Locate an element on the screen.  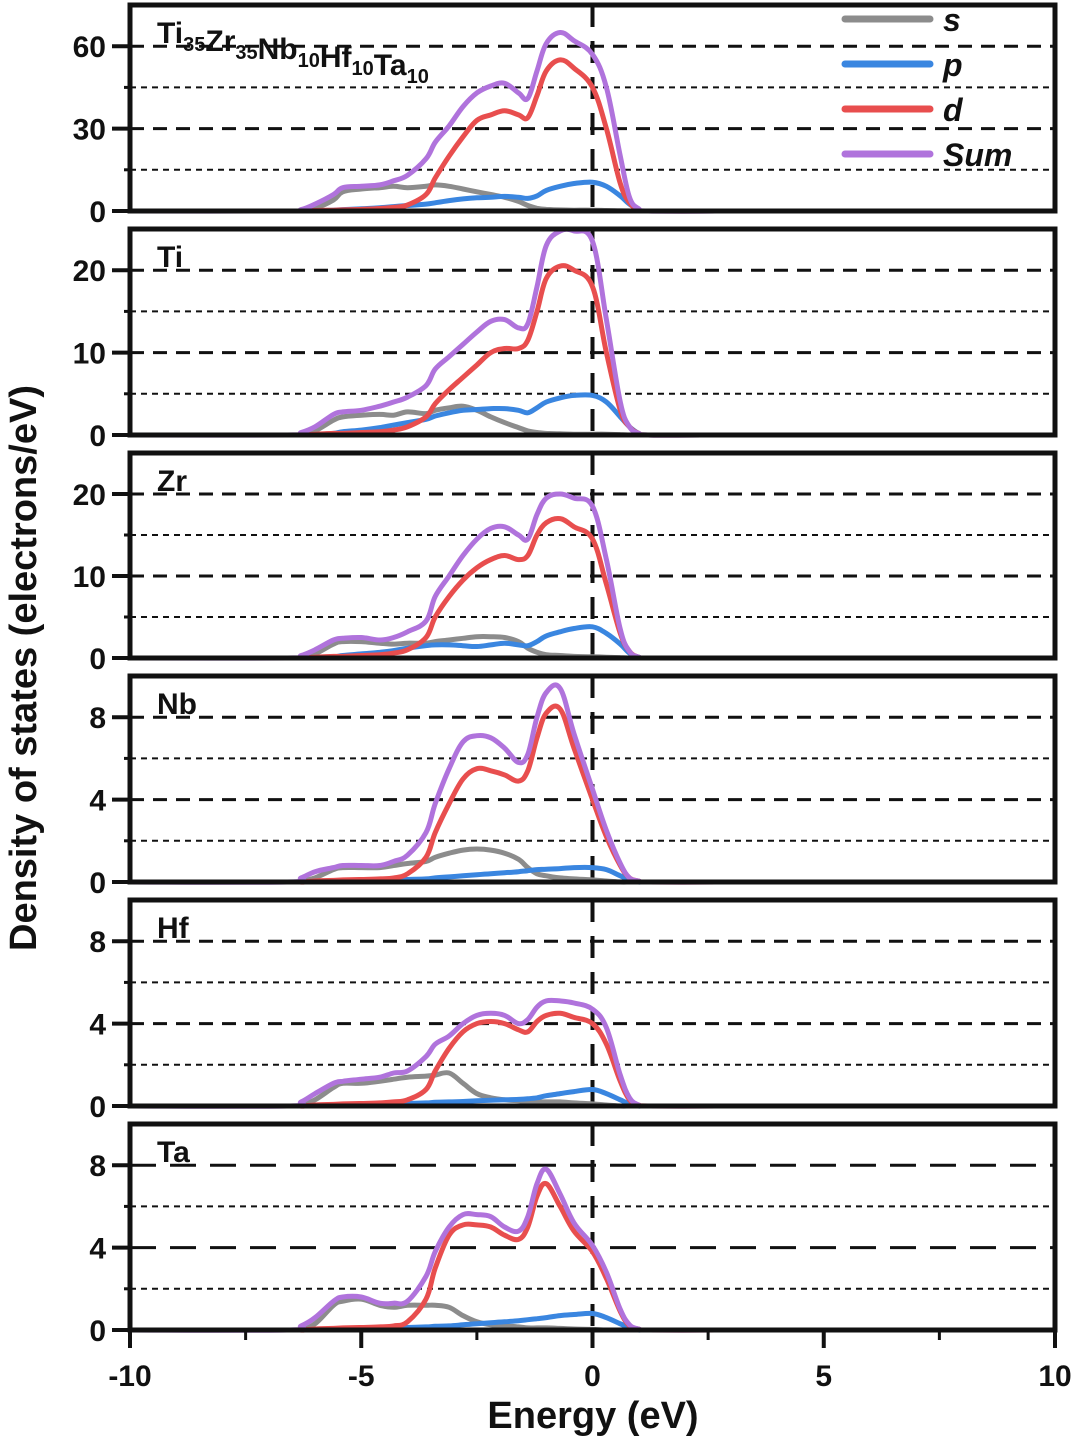
x-tick-label: -5 is located at coordinates (361, 1376).